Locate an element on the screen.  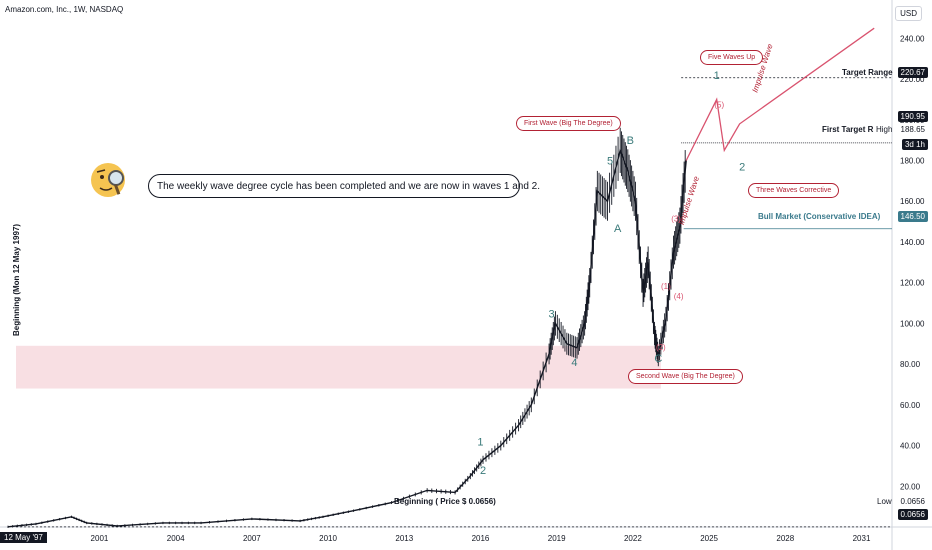
target-range-price: 220.67 is located at coordinates (912, 72).